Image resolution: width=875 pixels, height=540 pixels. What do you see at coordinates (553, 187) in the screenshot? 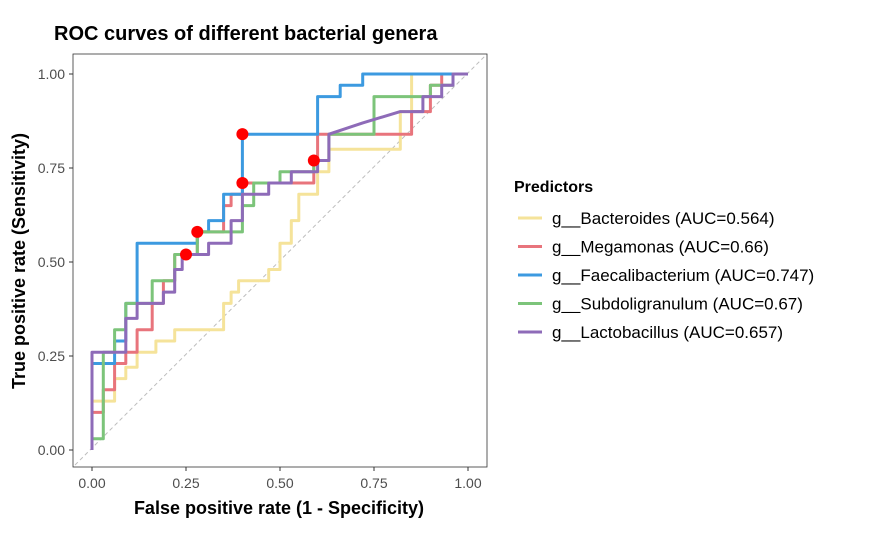
I see `legend-title: Predictors` at bounding box center [553, 187].